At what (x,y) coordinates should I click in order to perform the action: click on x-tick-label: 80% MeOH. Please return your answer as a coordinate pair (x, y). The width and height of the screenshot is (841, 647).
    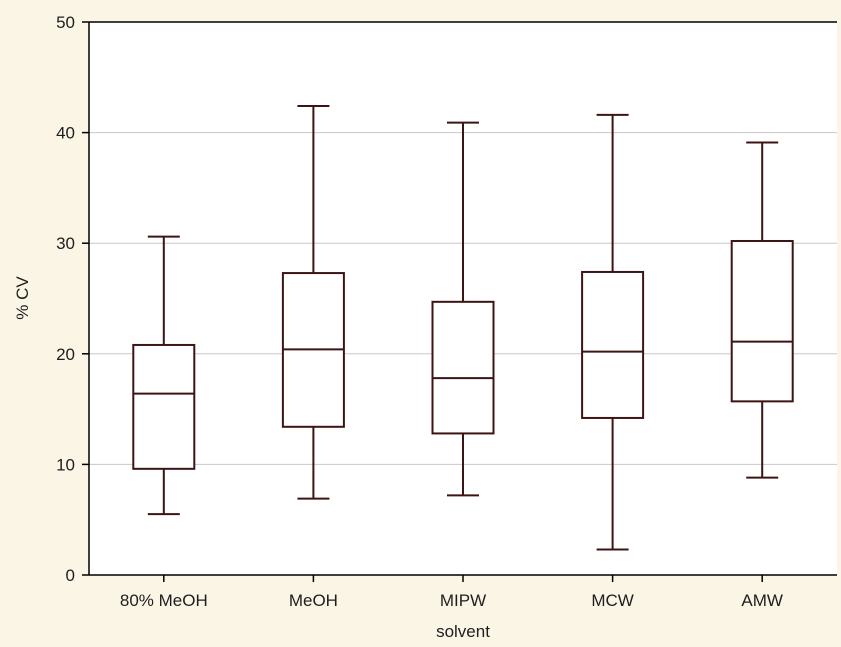
    Looking at the image, I should click on (164, 600).